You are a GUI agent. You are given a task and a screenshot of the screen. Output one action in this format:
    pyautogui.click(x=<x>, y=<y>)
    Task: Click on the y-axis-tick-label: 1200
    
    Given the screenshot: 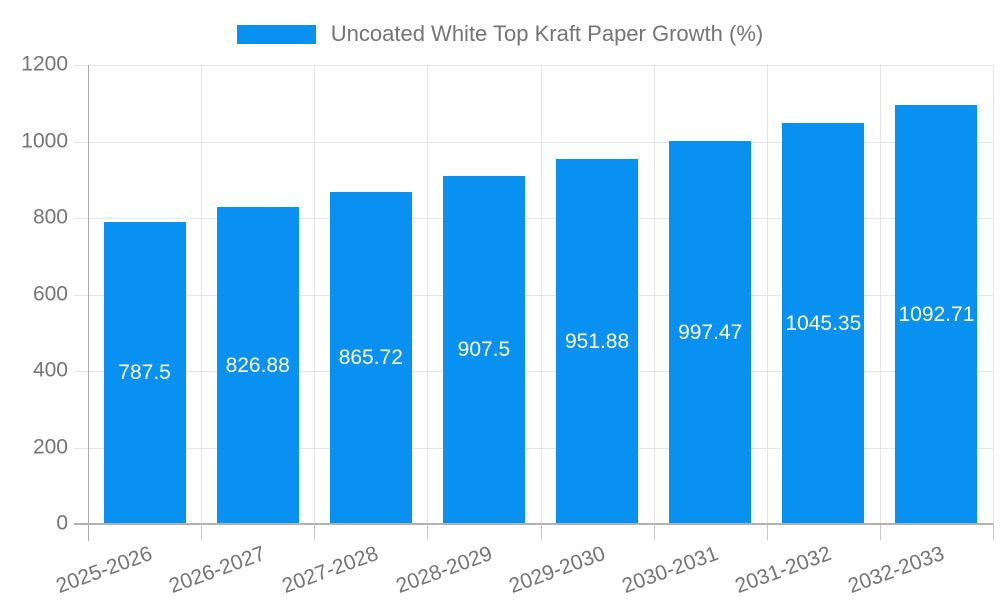 What is the action you would take?
    pyautogui.click(x=44, y=64)
    